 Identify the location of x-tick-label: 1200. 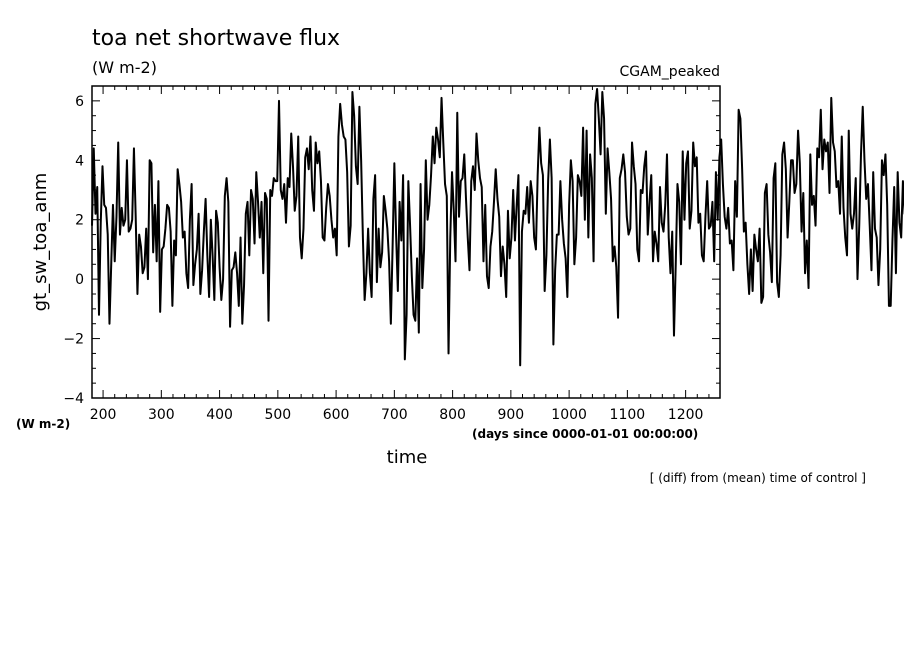
(686, 415).